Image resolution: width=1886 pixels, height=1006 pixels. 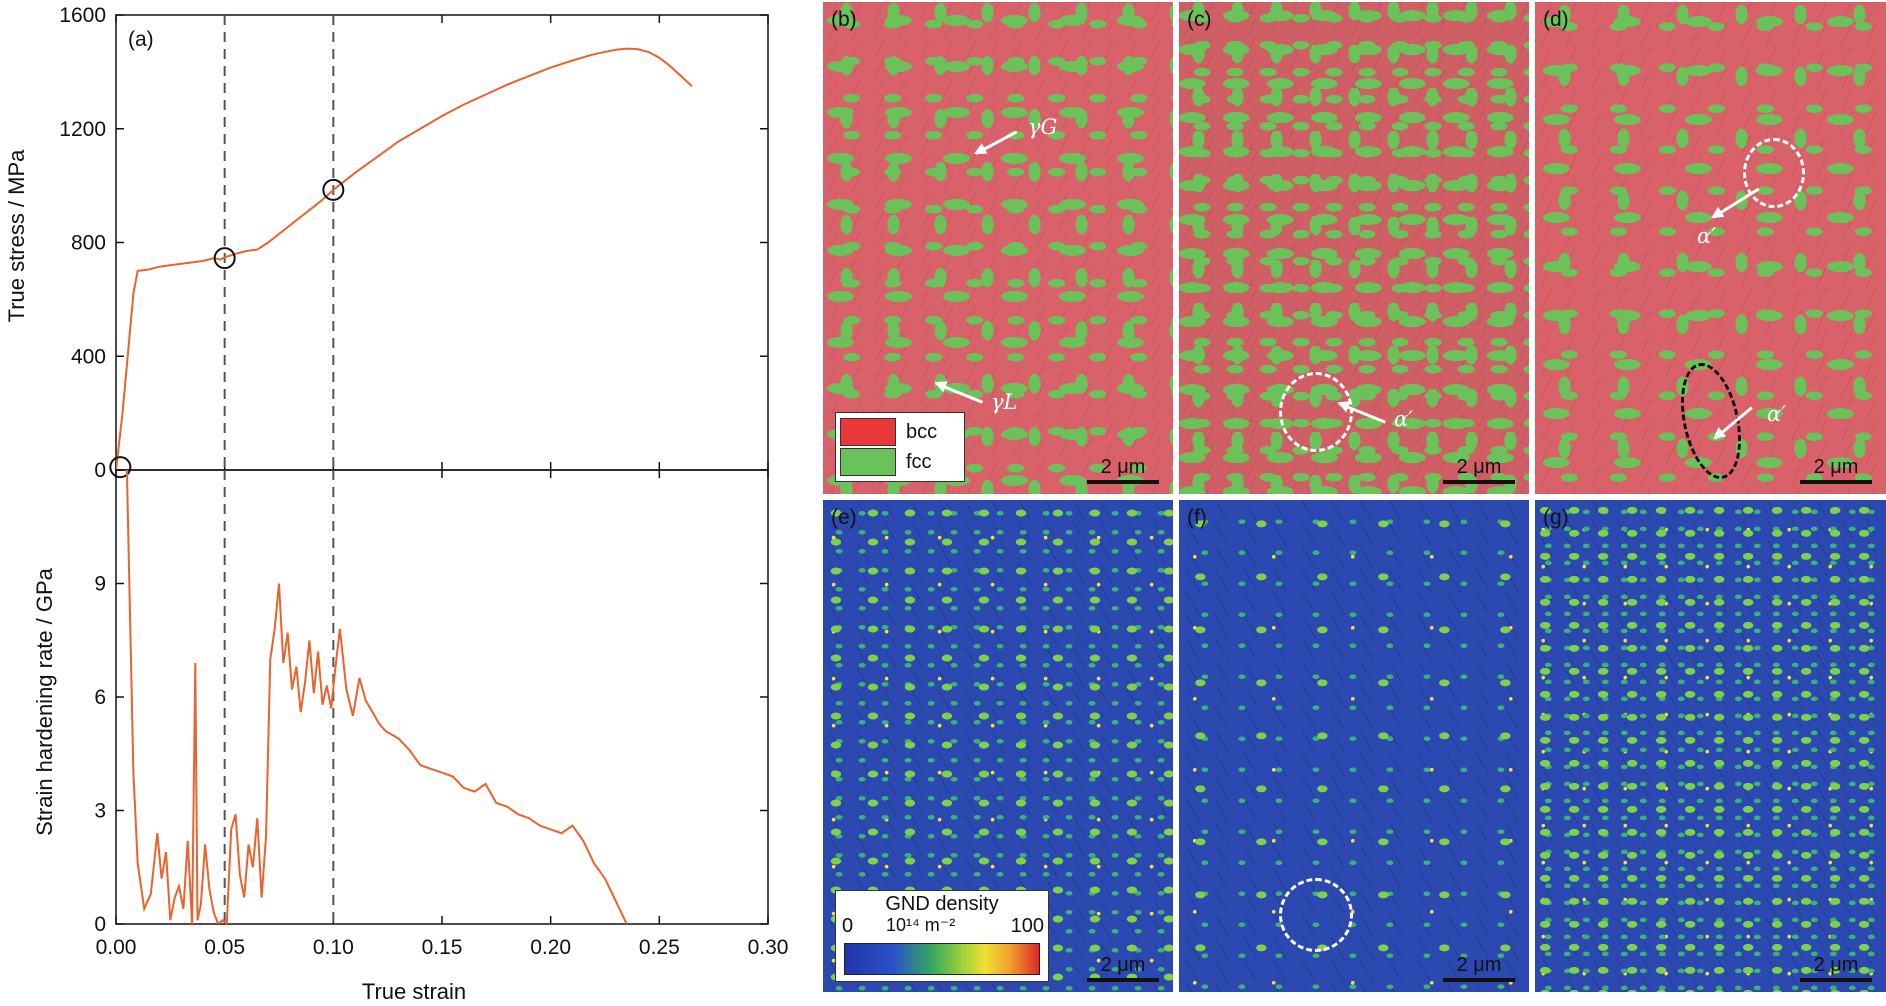 What do you see at coordinates (998, 746) in the screenshot?
I see `gnd-map-e: (e) GND density 0 10¹⁴ m⁻² 100 2 μm` at bounding box center [998, 746].